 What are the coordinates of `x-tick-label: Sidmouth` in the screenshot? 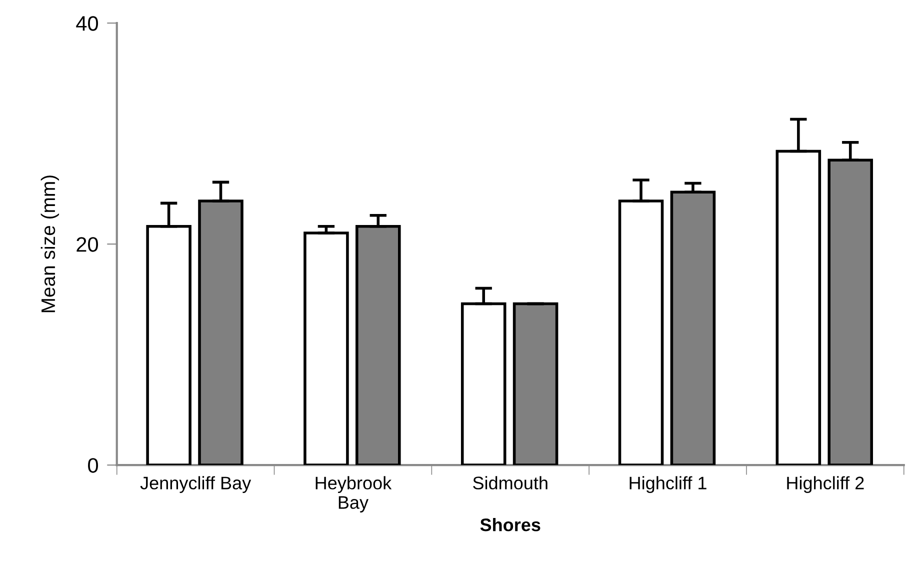 It's located at (510, 483).